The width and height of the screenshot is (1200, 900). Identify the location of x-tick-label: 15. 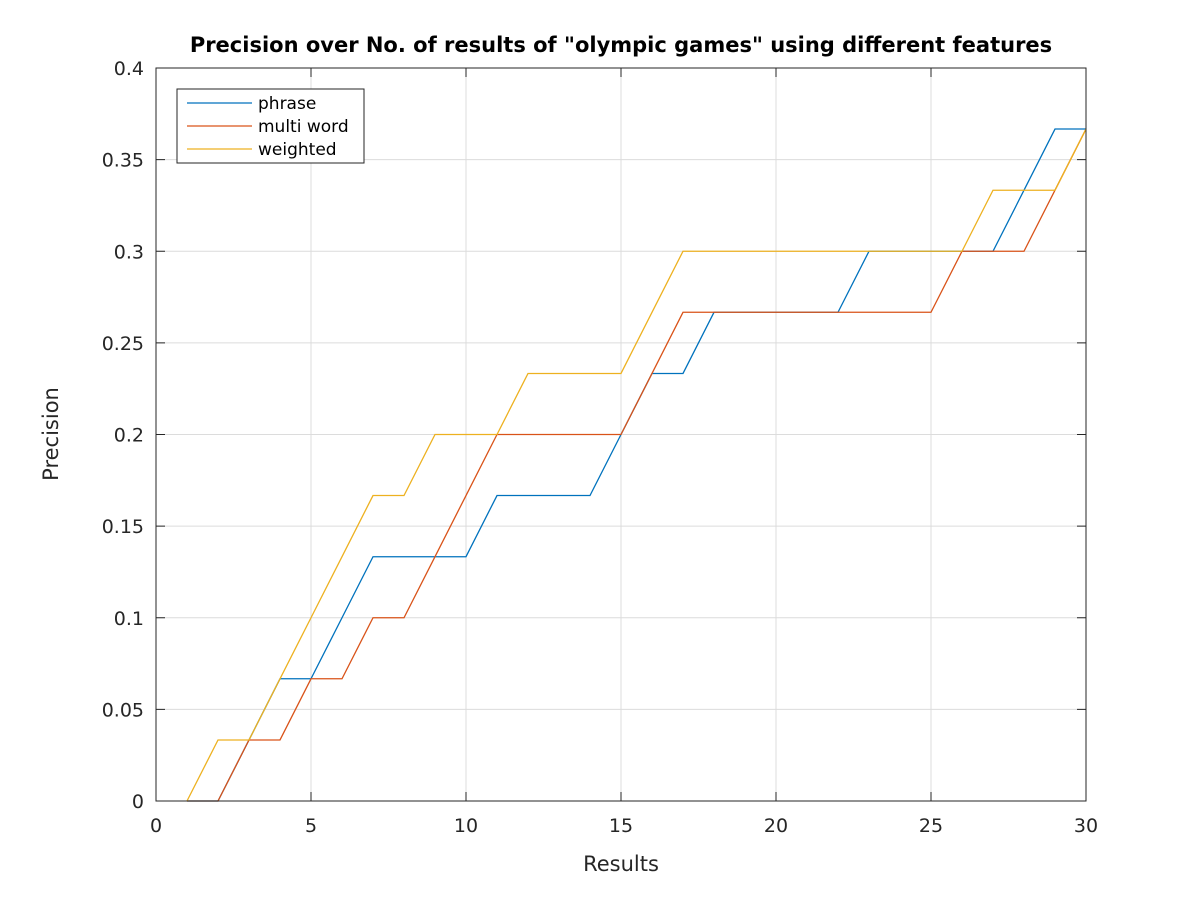
(621, 826).